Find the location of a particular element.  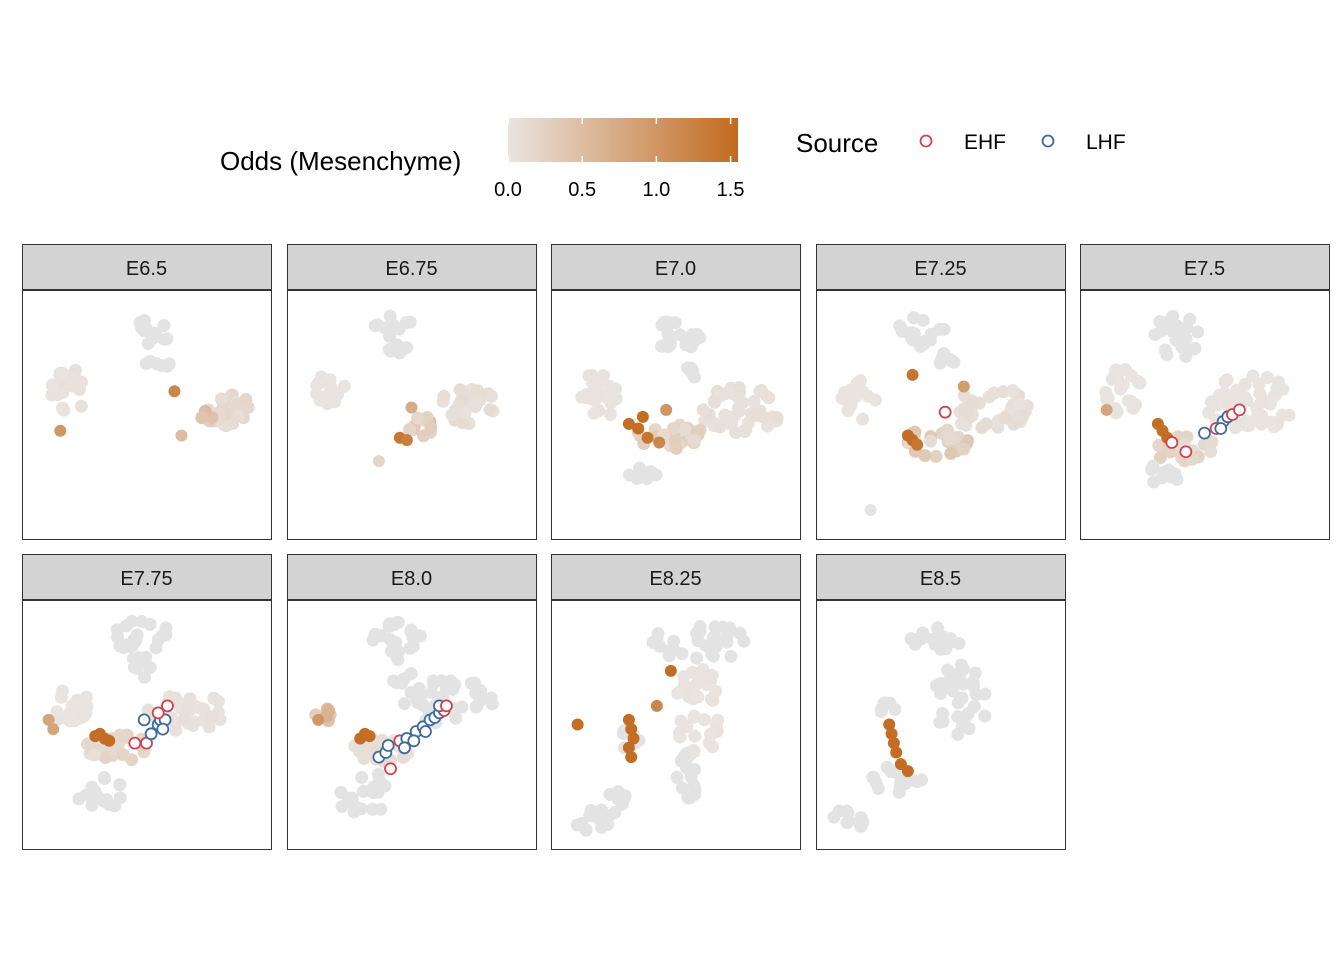

panel-strip-label: E8.0 is located at coordinates (411, 579).